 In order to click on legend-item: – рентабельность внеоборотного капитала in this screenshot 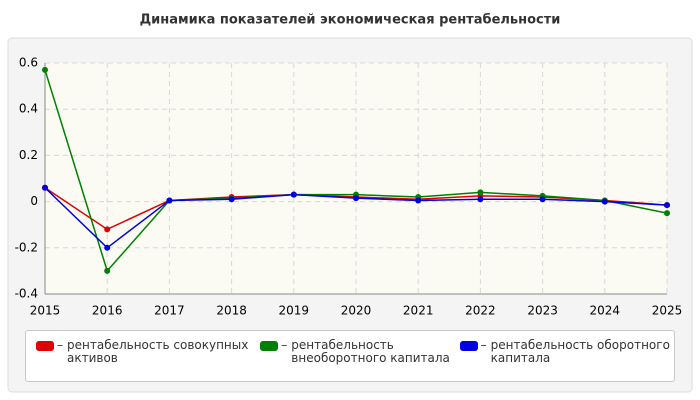, I will do `click(359, 360)`.